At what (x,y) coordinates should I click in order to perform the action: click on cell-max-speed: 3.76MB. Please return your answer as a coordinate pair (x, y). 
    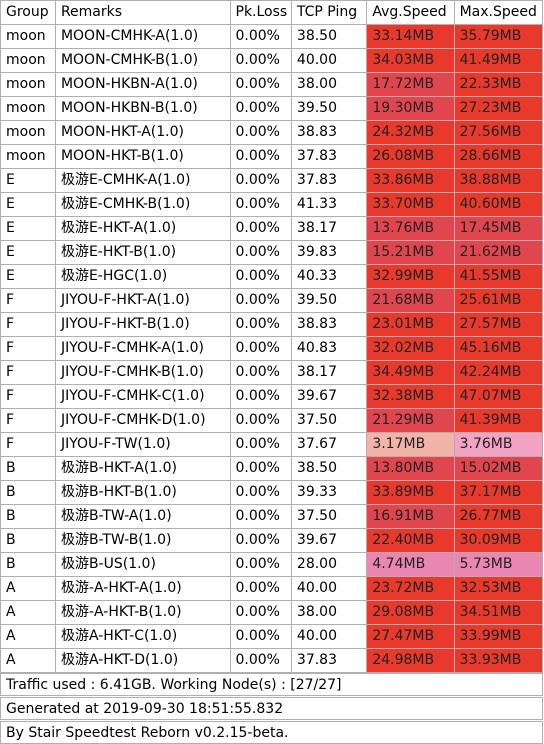
    Looking at the image, I should click on (498, 444).